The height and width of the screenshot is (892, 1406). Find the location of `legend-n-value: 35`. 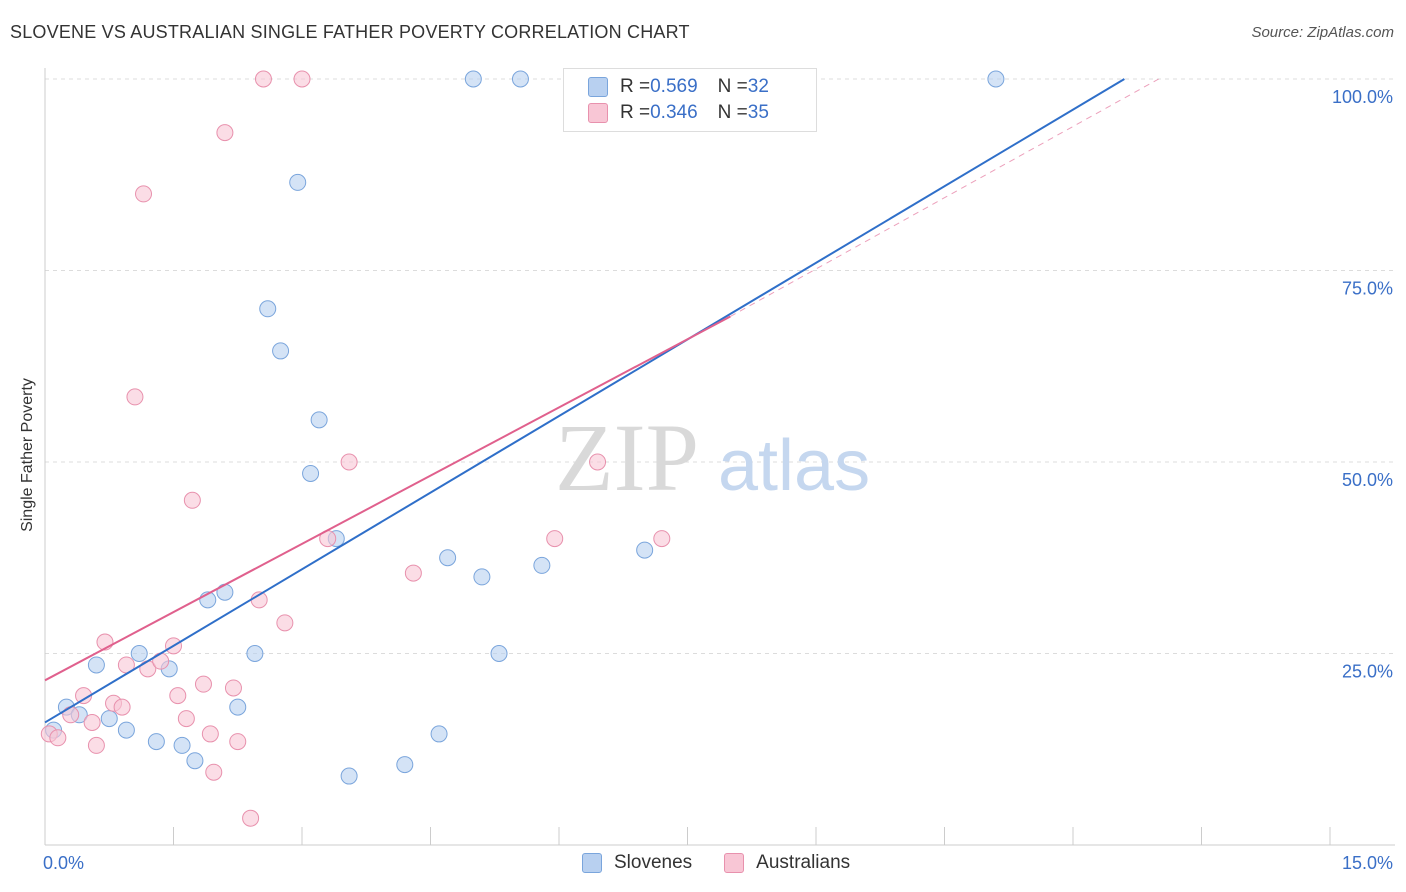

legend-n-value: 35 is located at coordinates (758, 112).